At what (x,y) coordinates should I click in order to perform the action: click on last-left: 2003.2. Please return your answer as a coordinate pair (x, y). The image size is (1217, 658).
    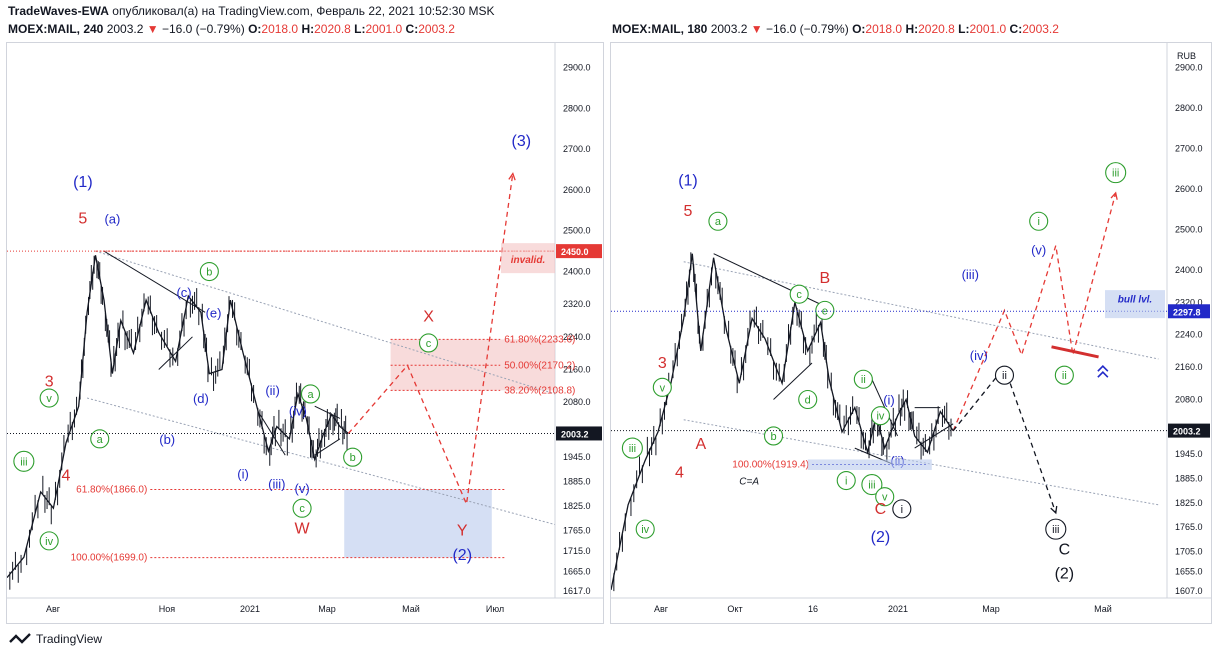
    Looking at the image, I should click on (125, 29).